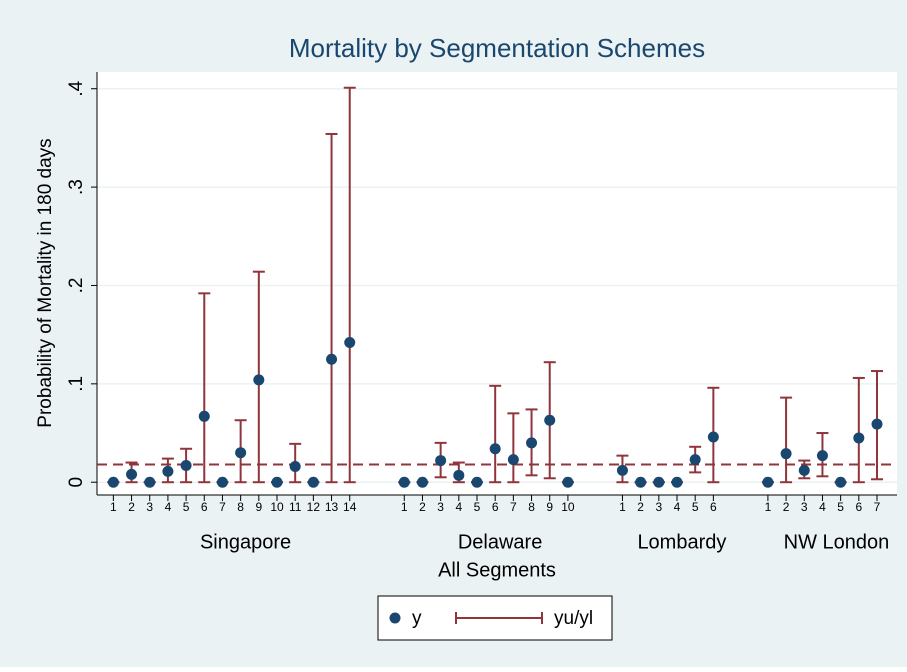  Describe the element at coordinates (395, 618) in the screenshot. I see `legend-dot` at that location.